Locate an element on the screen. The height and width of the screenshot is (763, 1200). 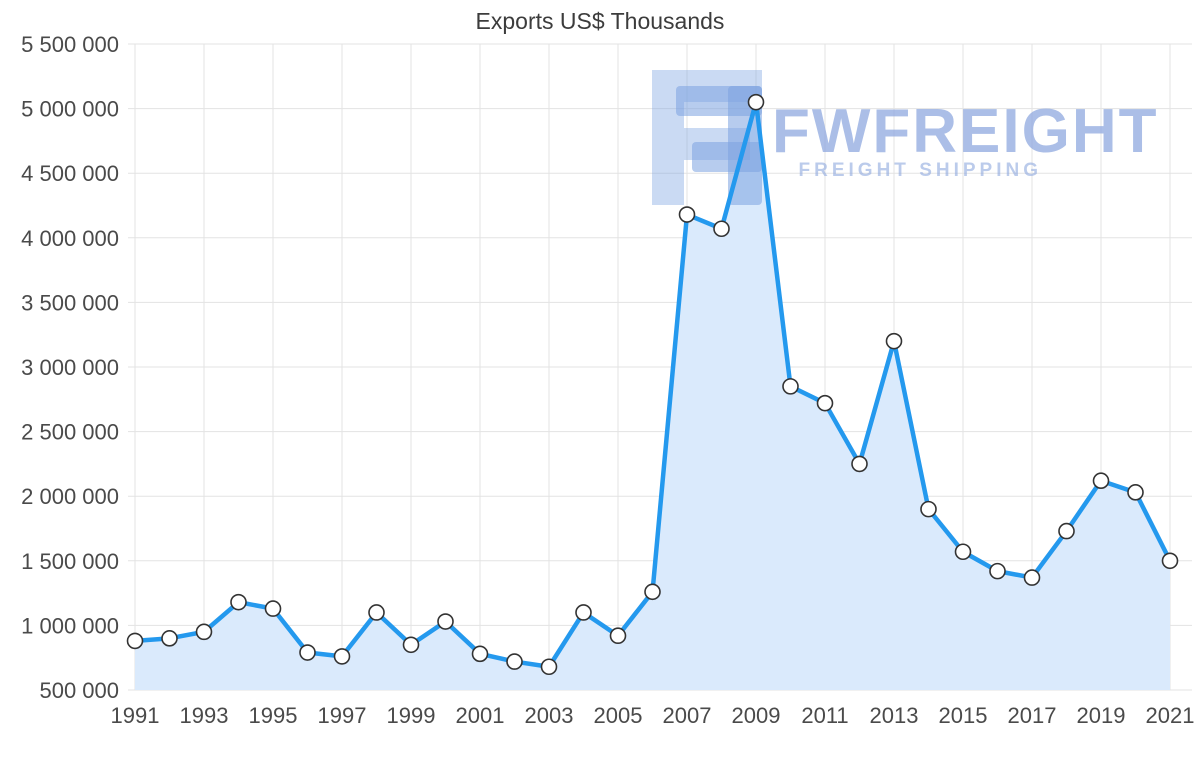
x-tick-label: 2009 is located at coordinates (756, 715).